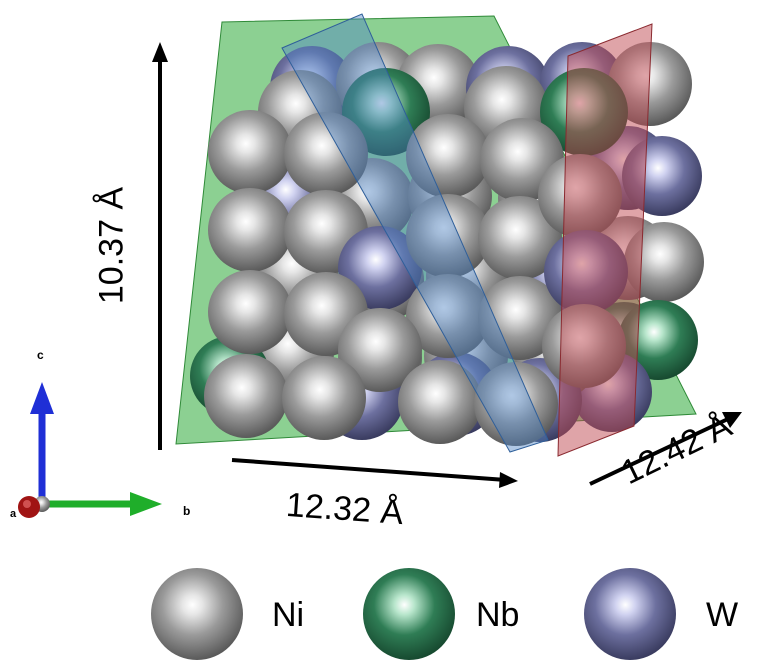 Image resolution: width=764 pixels, height=666 pixels. I want to click on width-arrow, so click(369, 470).